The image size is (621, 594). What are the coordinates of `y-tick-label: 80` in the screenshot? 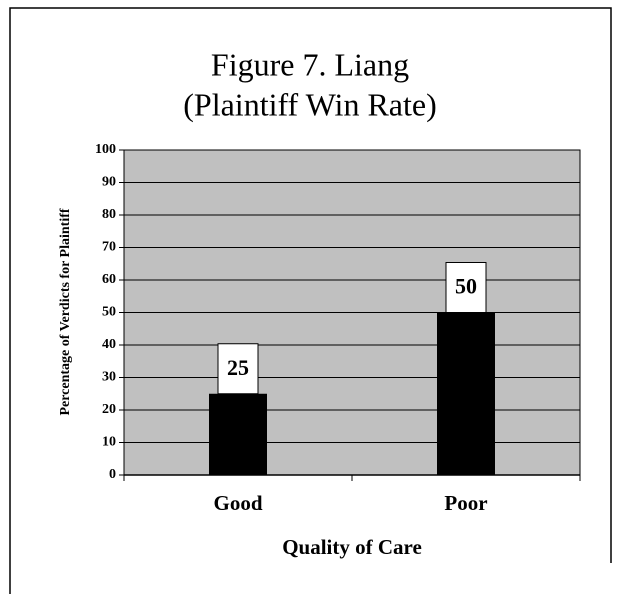 It's located at (109, 214).